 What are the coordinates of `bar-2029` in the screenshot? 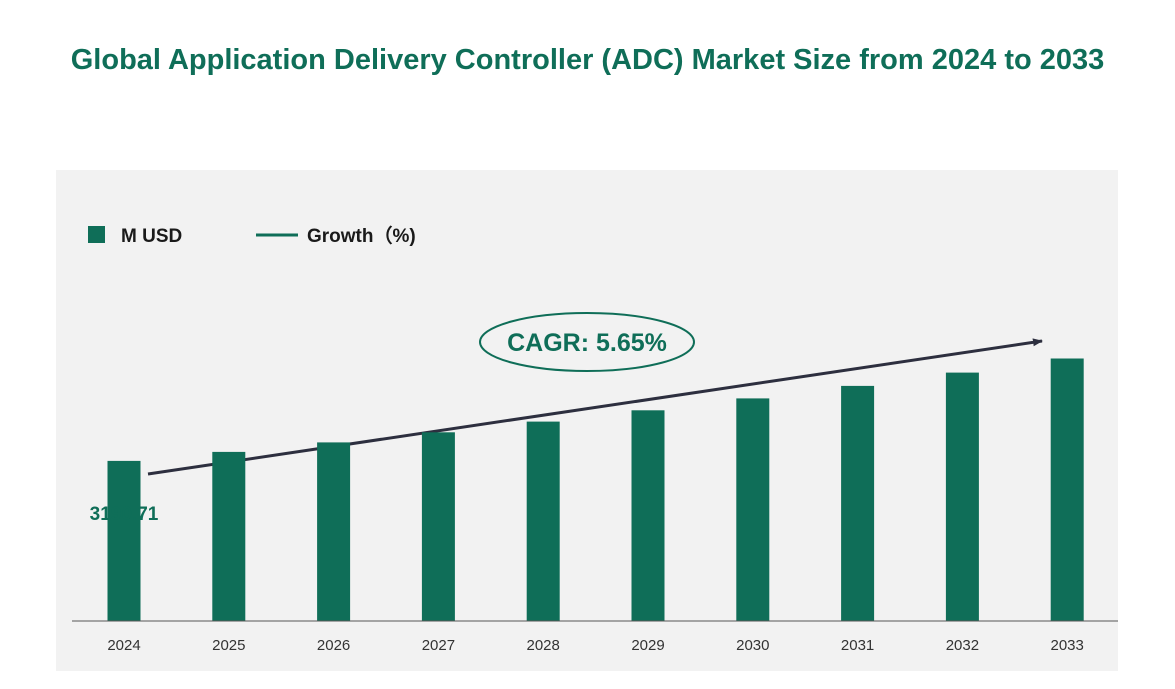 It's located at (648, 515).